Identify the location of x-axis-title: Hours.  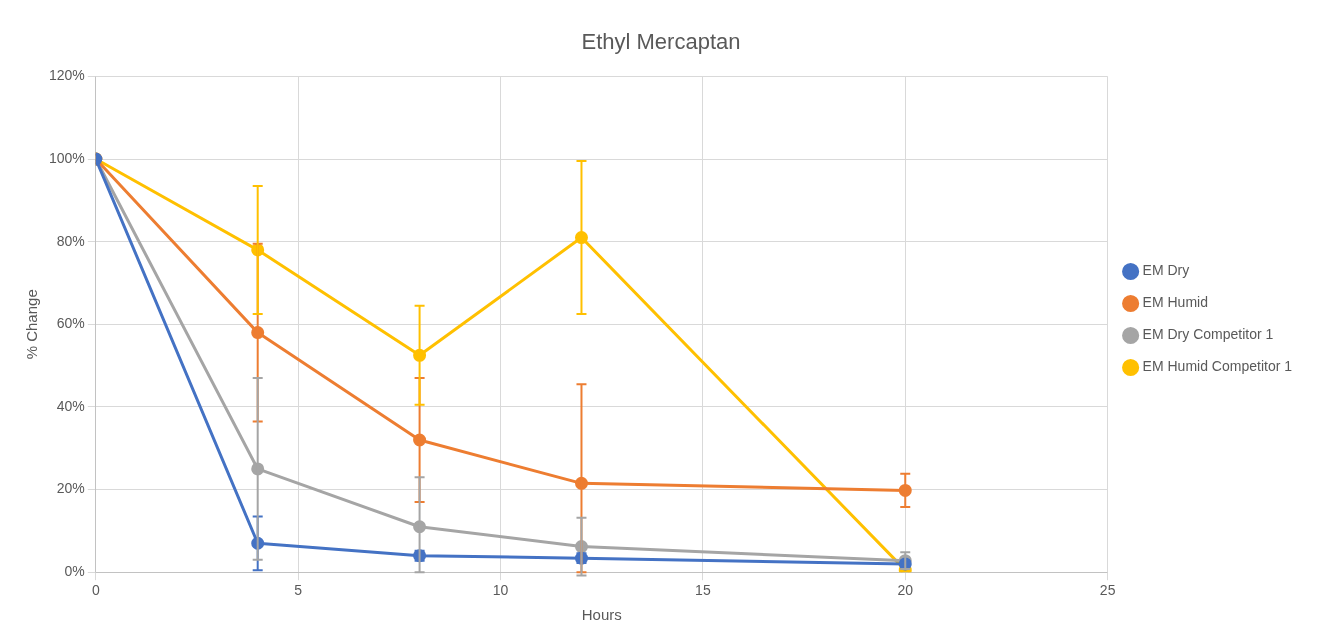
(601, 615).